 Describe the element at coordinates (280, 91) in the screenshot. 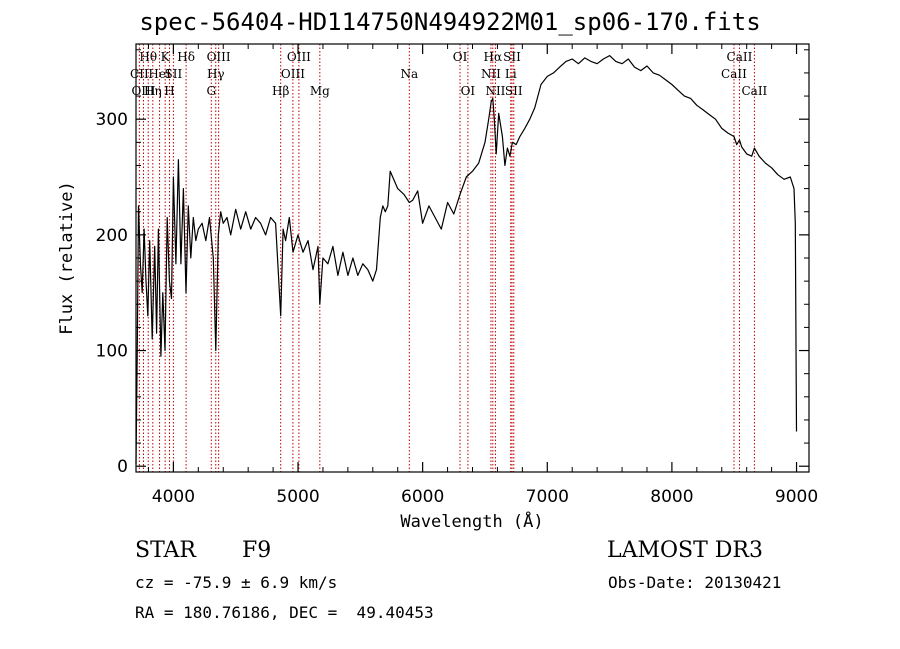

I see `line-marker-label: Hβ` at that location.